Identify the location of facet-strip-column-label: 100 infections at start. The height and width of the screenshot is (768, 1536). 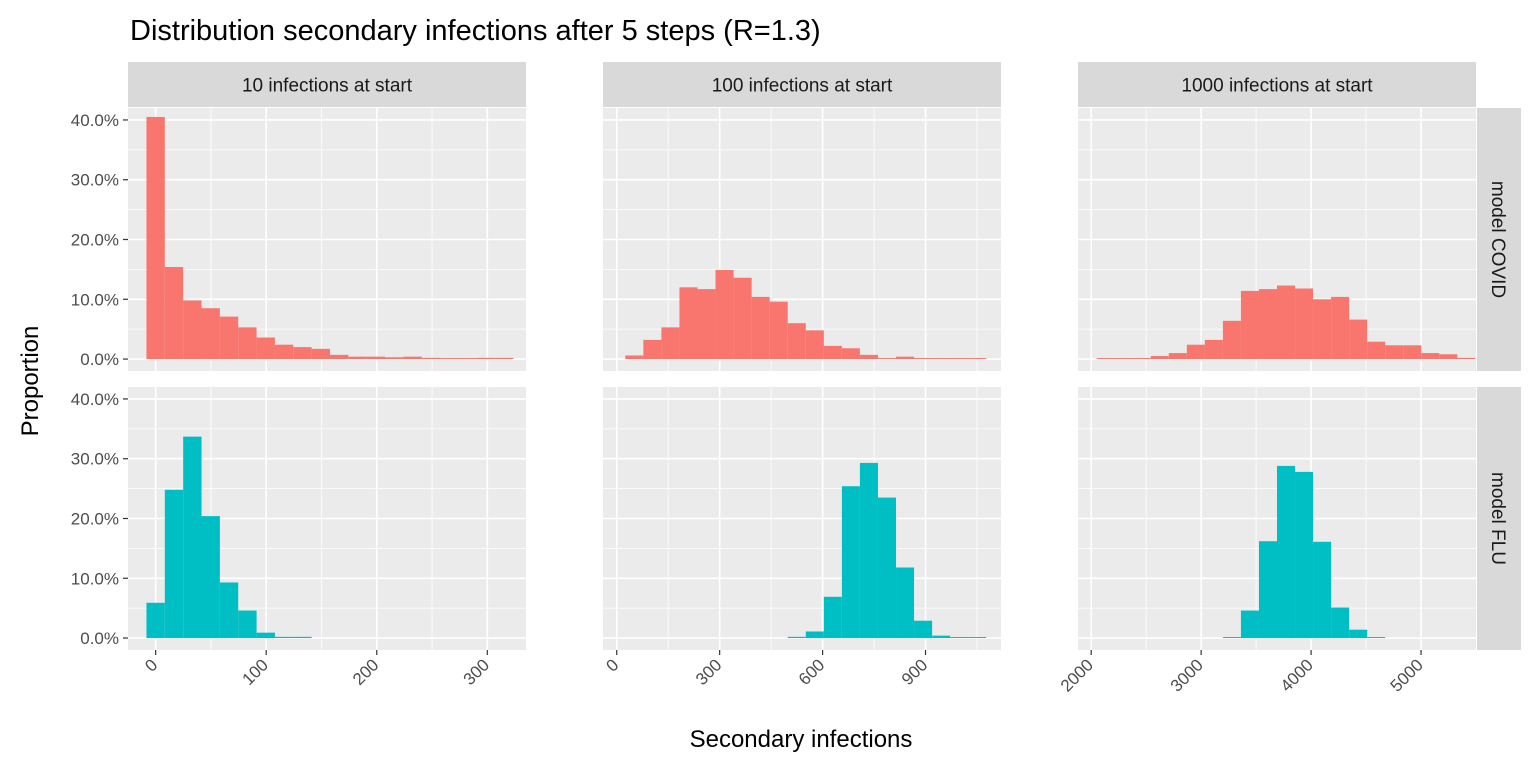
(802, 86).